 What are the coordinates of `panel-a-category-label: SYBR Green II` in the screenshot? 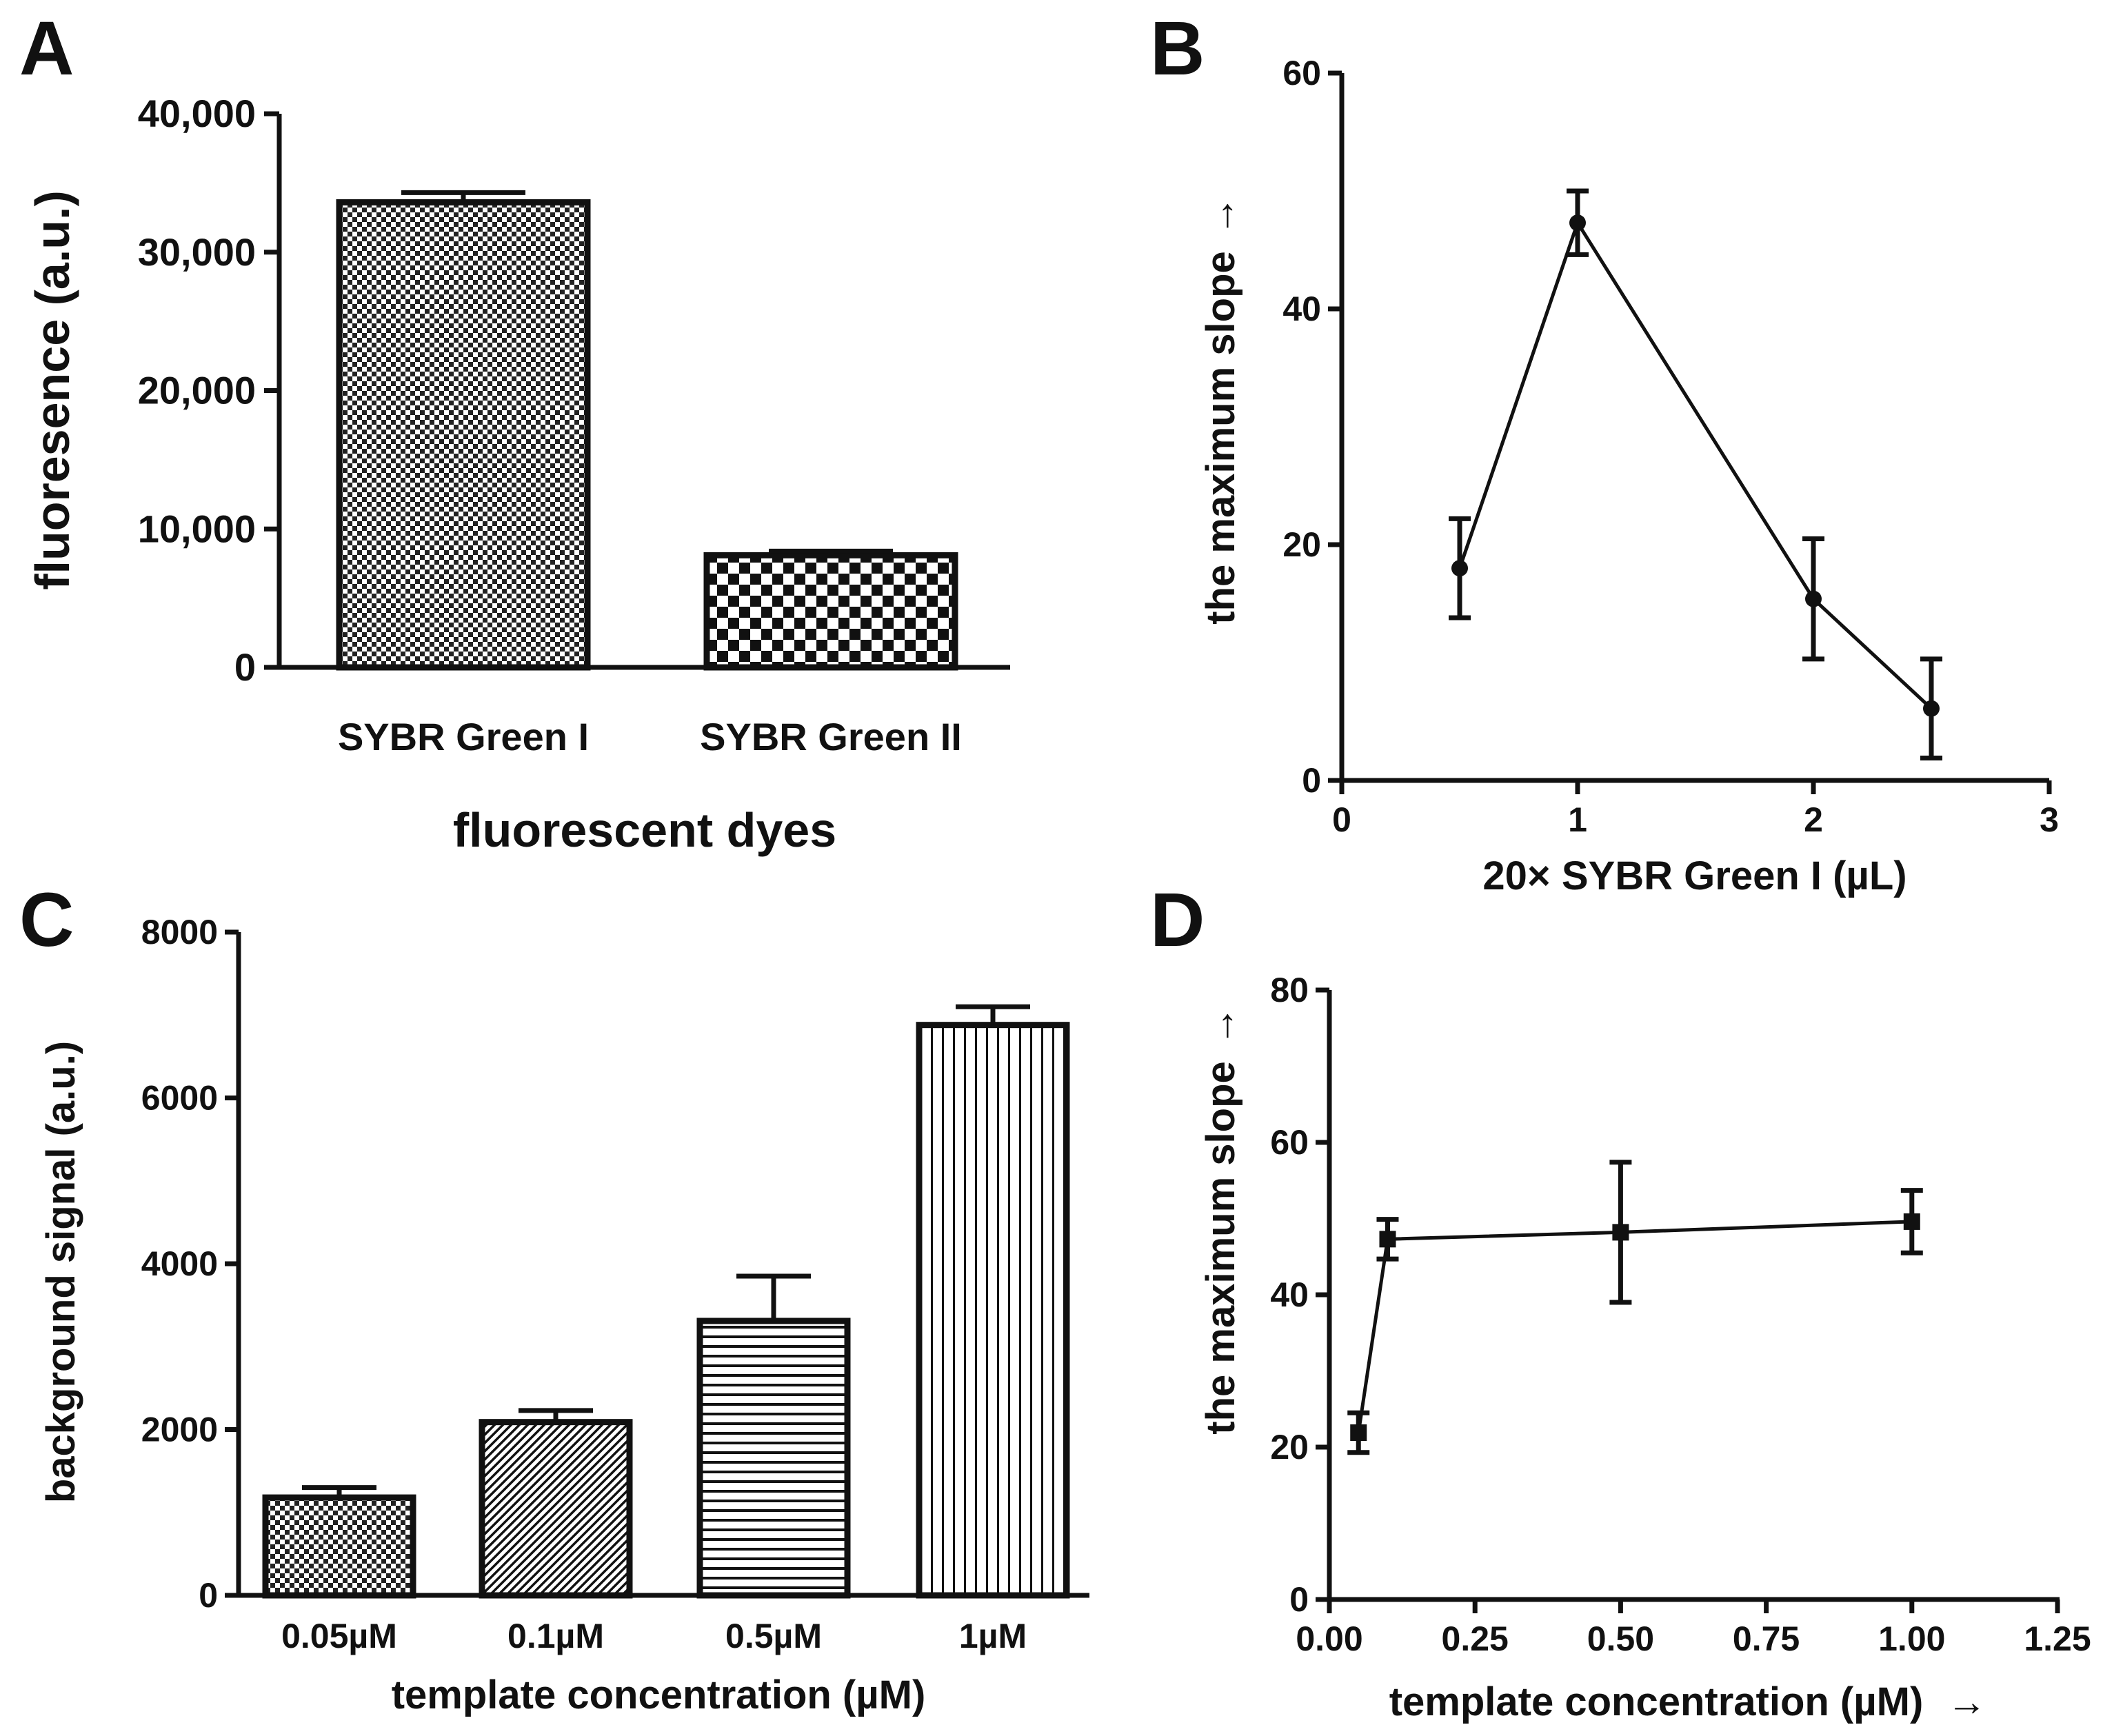 It's located at (831, 736).